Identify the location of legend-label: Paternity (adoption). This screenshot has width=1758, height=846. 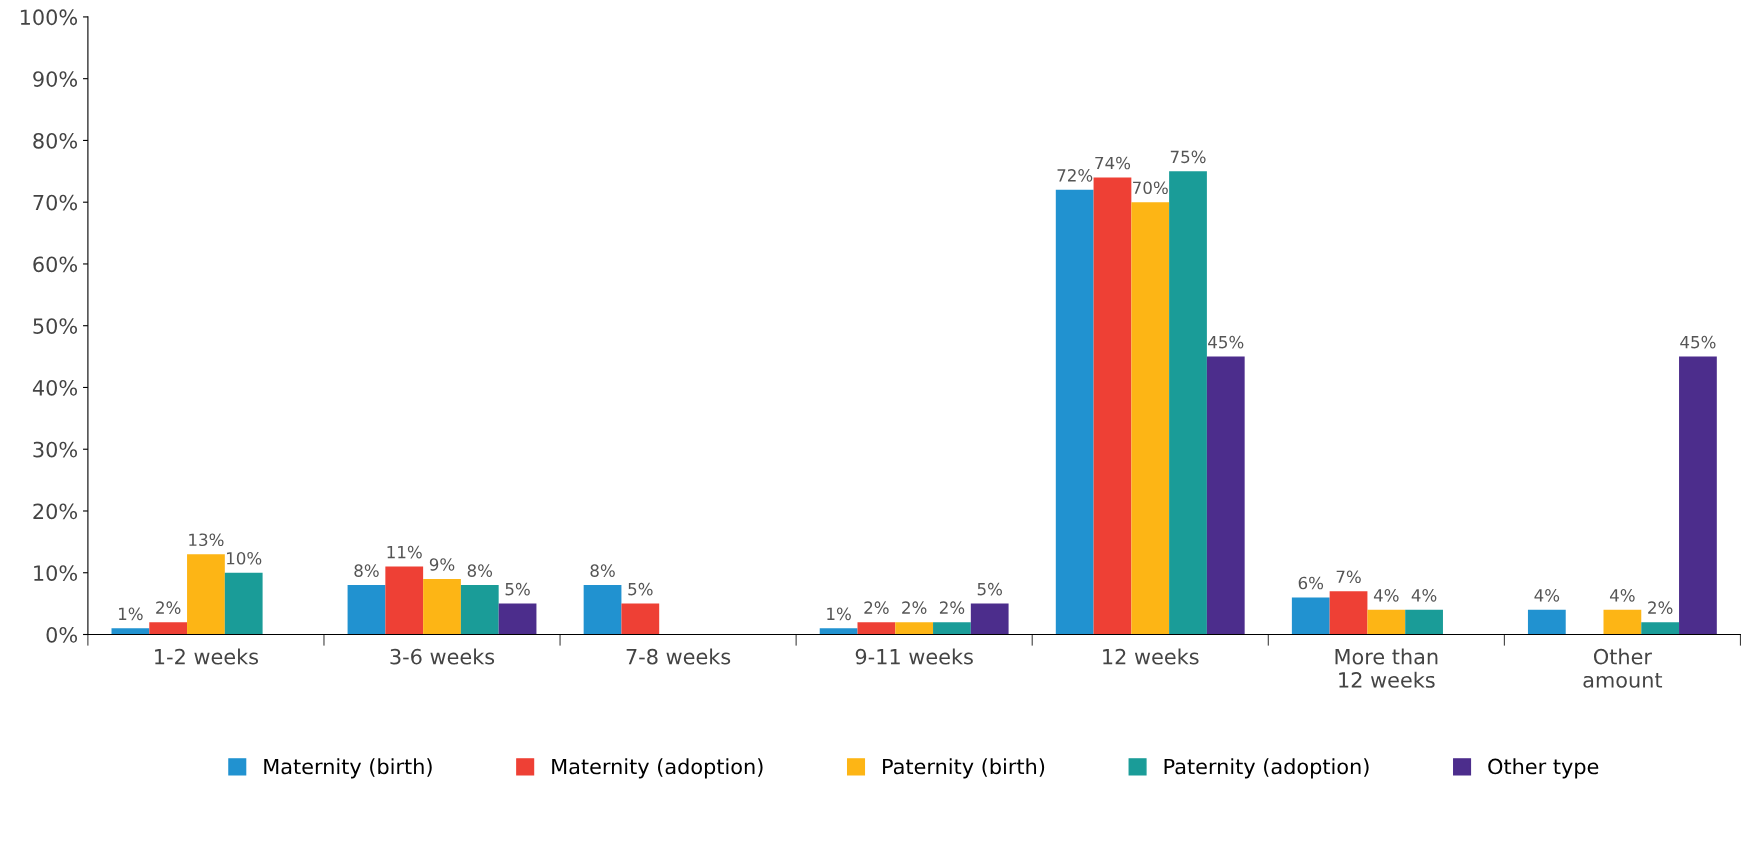
(1266, 768).